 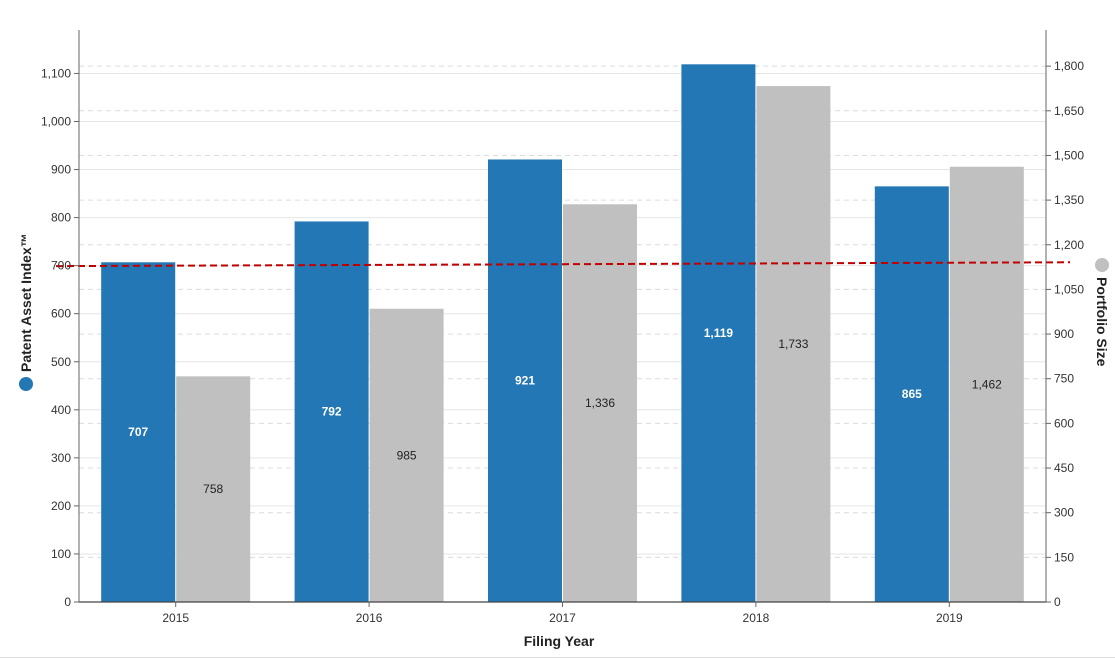 I want to click on right-tick-label: 600, so click(x=1064, y=423).